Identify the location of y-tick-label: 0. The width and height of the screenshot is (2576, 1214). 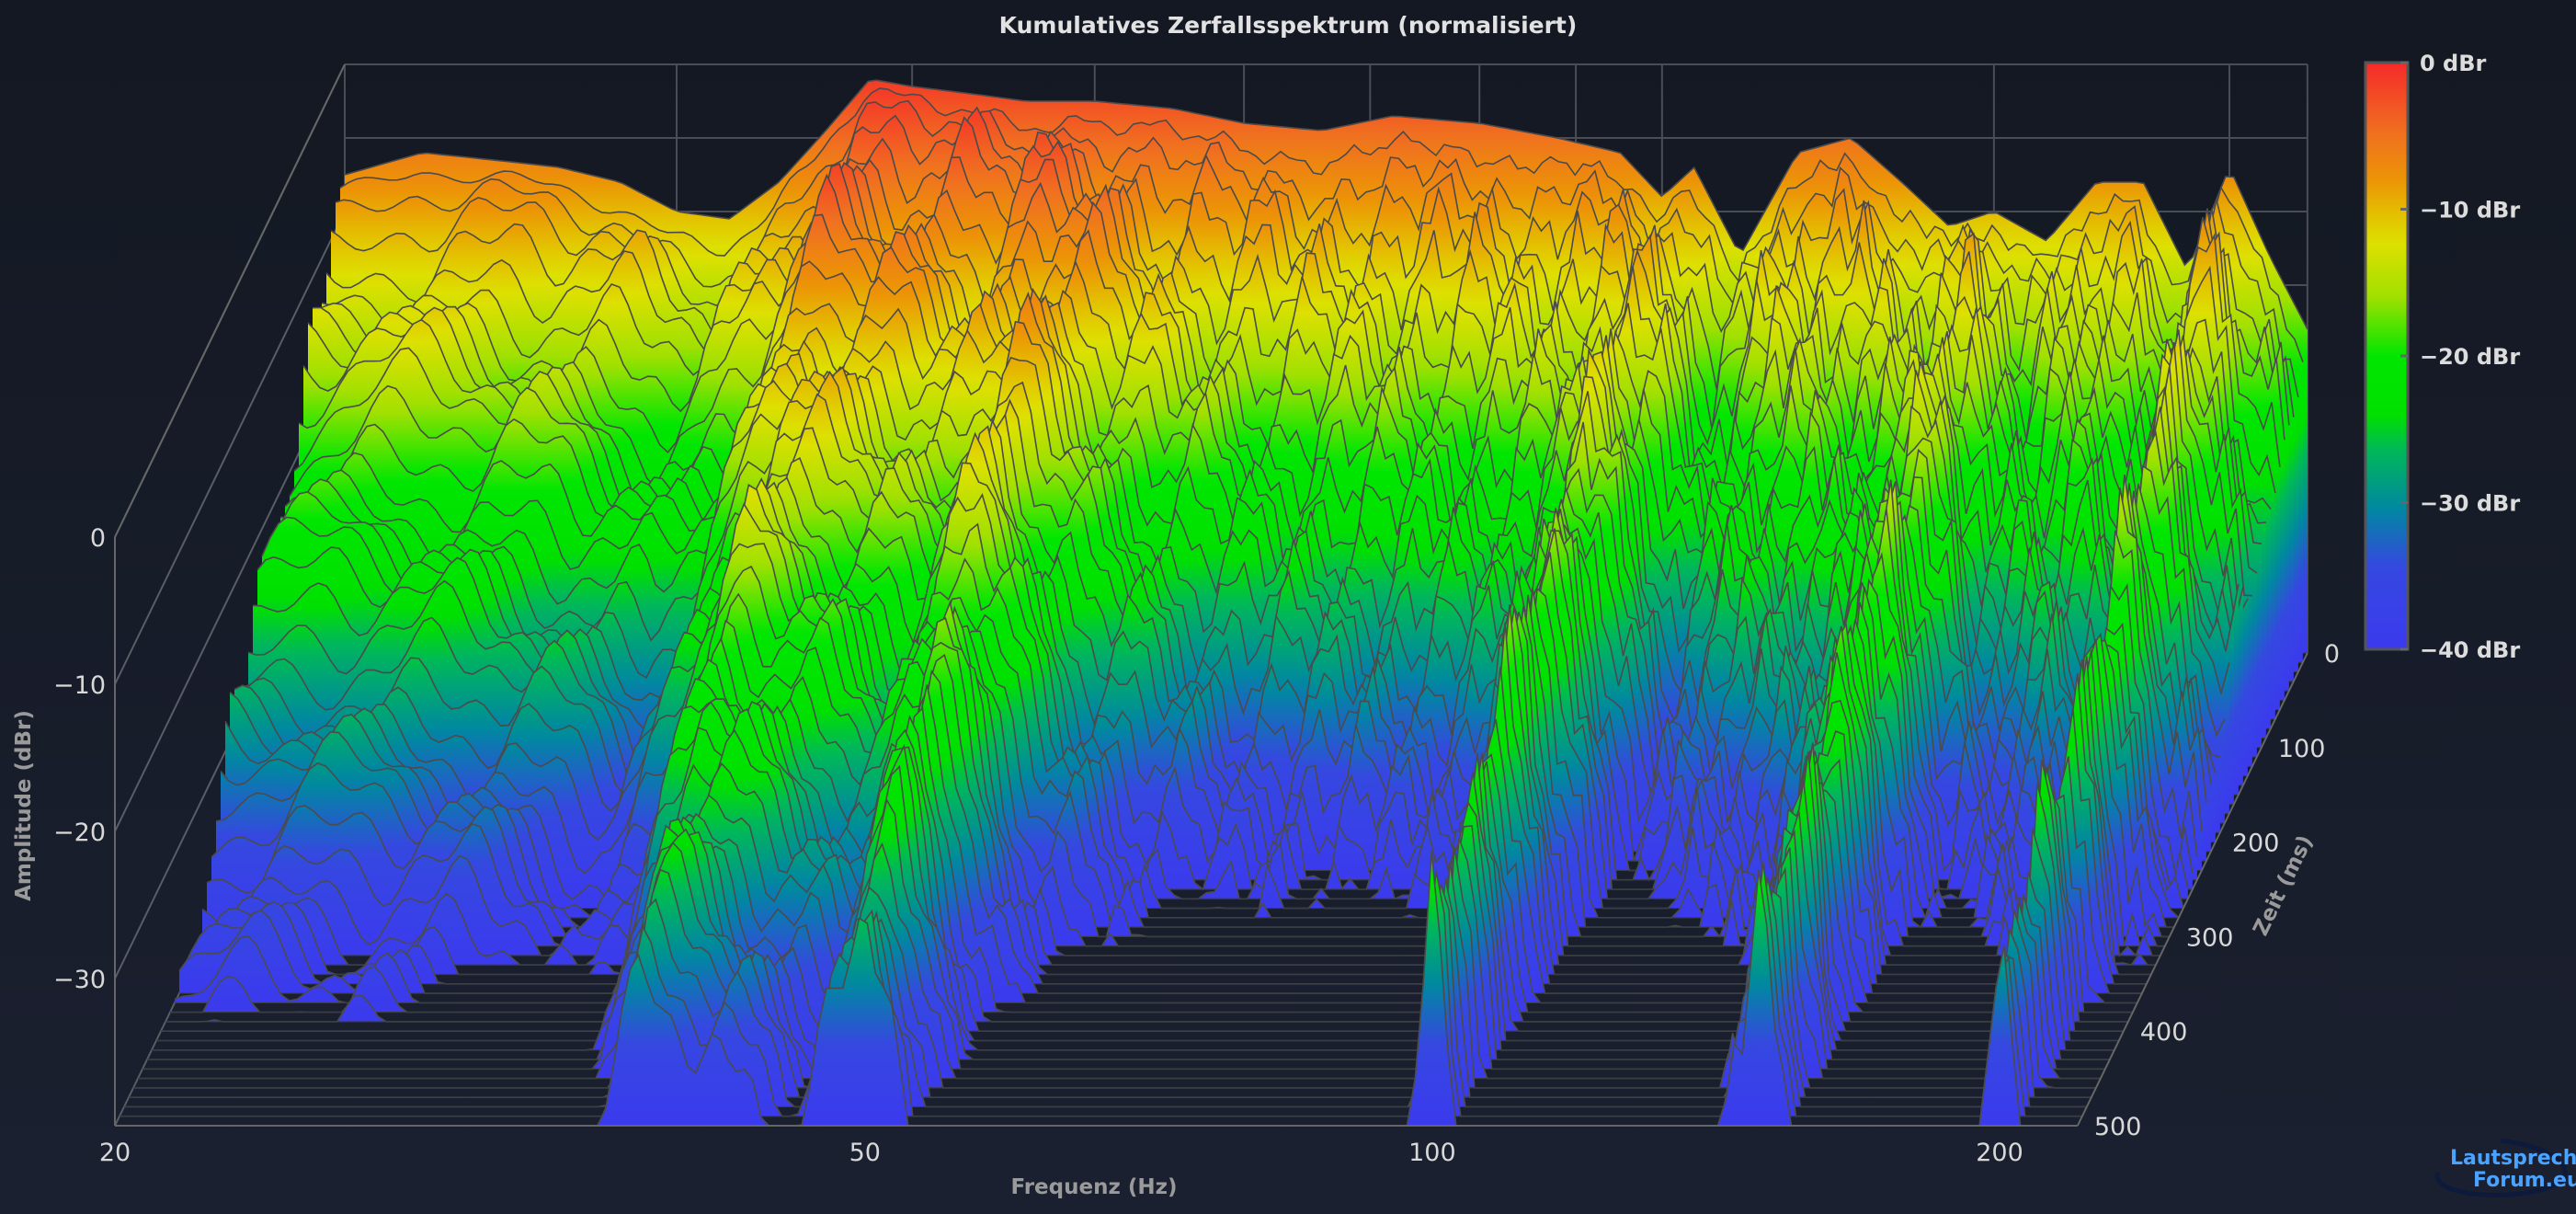
(98, 539).